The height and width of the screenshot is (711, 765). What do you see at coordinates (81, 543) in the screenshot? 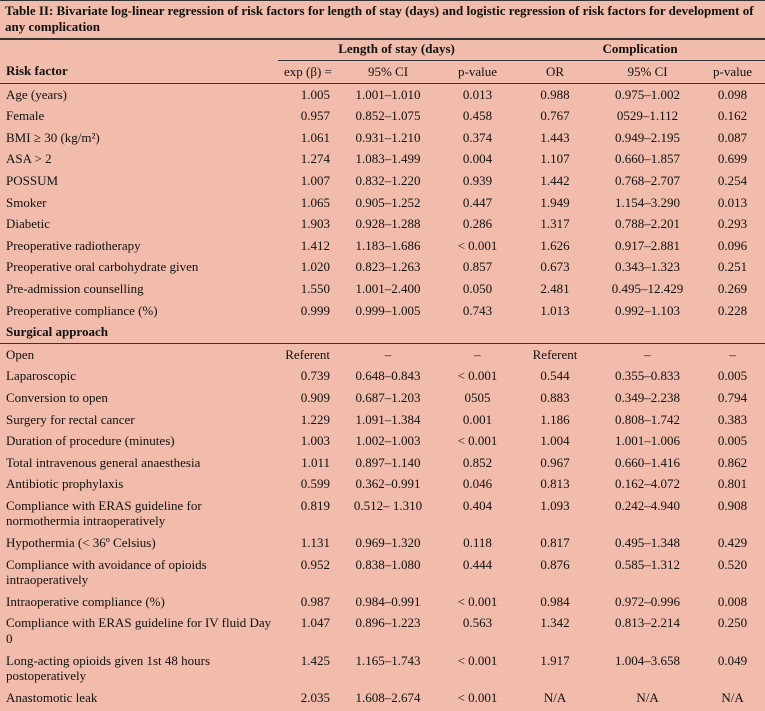
I see `row-label: Hypothermia (< 36º Celsius)` at bounding box center [81, 543].